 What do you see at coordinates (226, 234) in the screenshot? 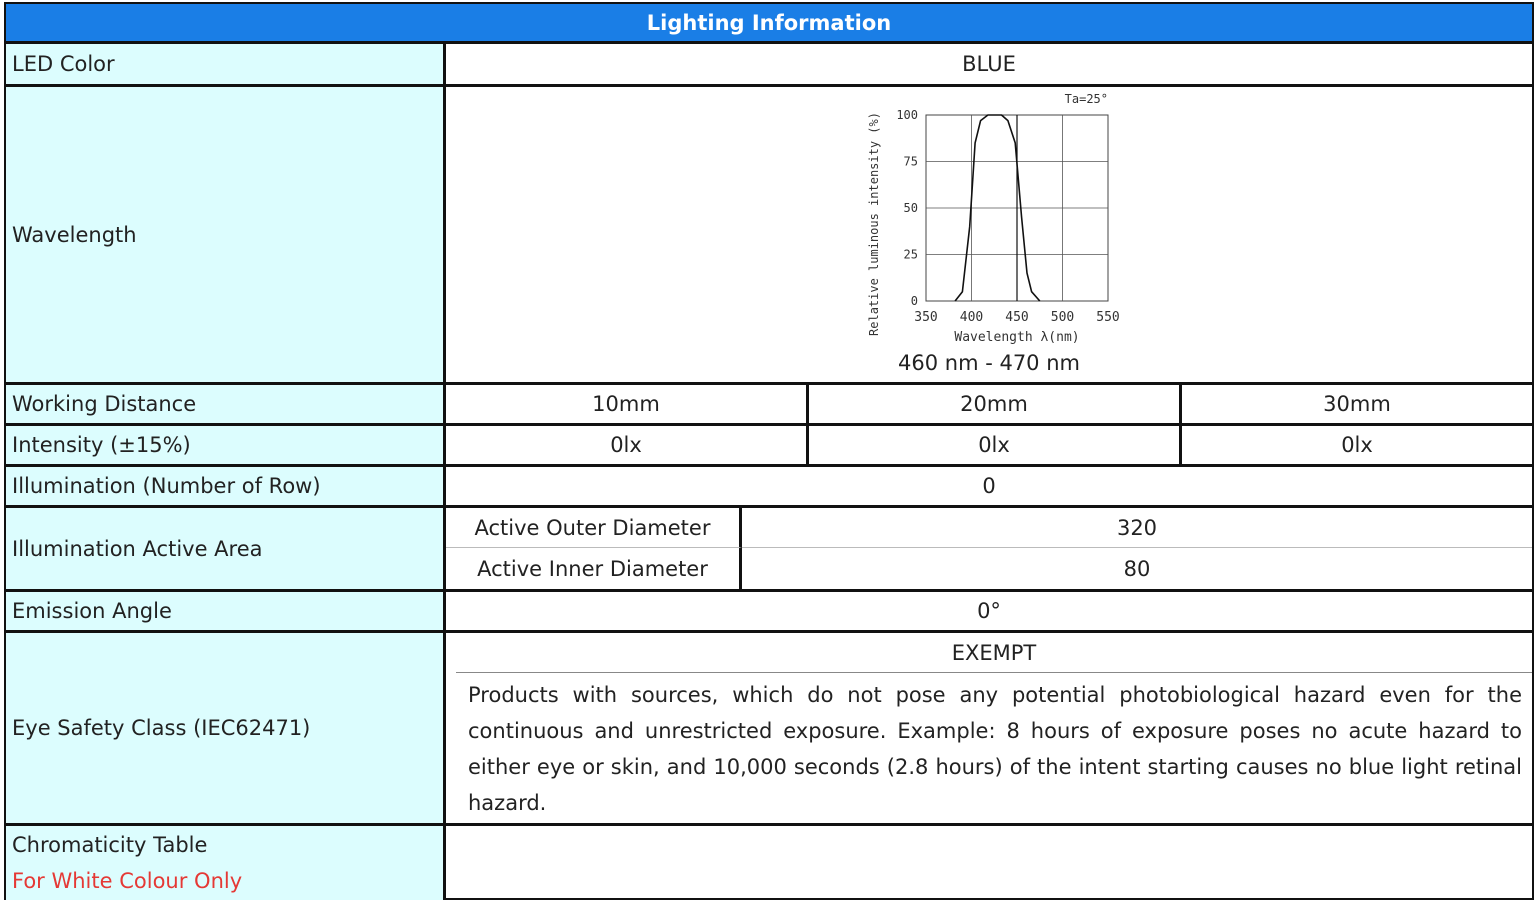
I see `label-wavelength: Wavelength` at bounding box center [226, 234].